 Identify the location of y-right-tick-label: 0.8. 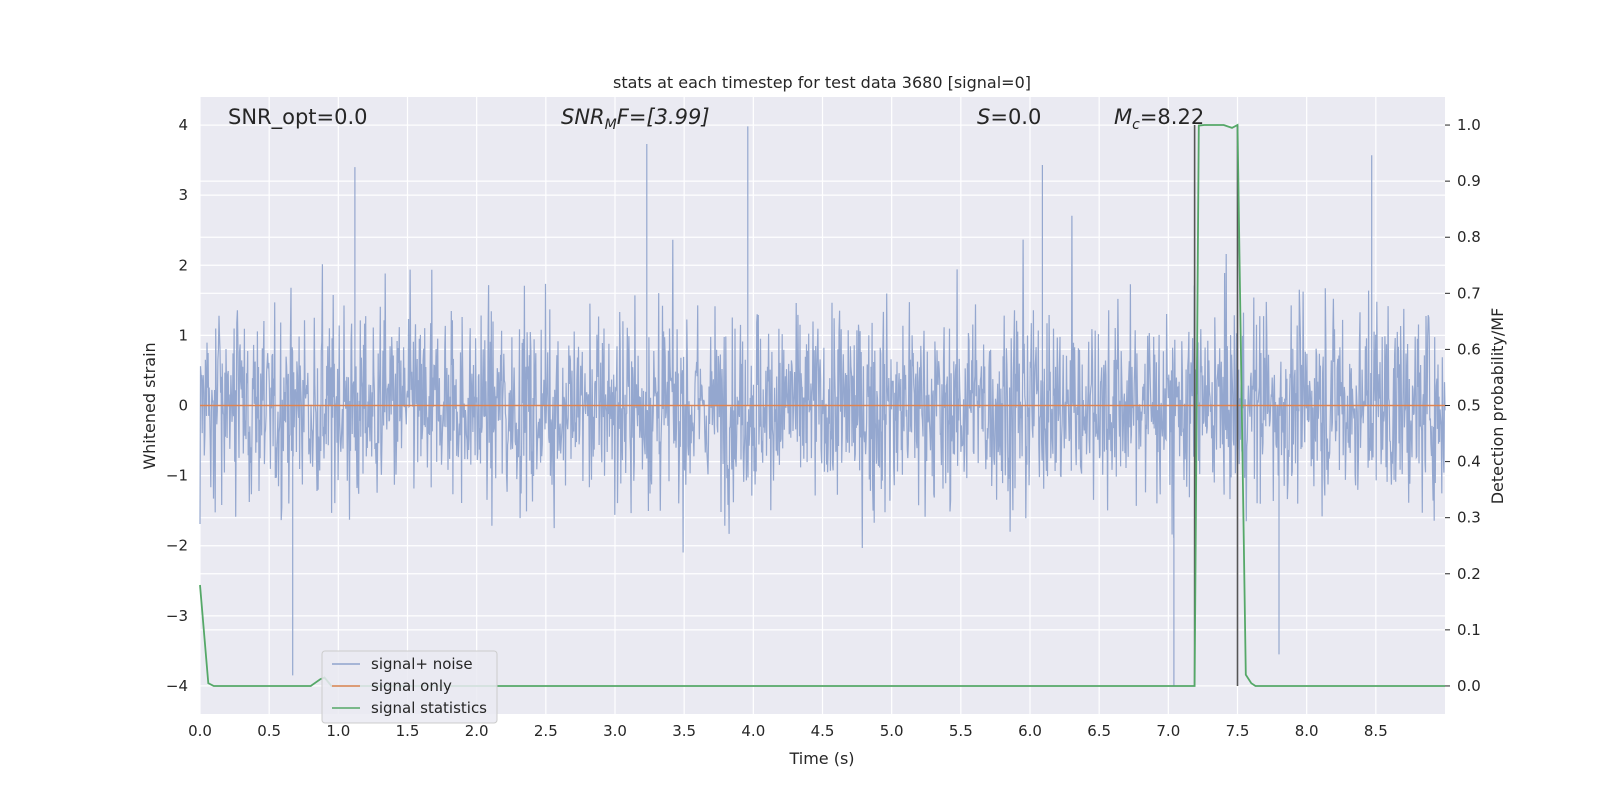
(1469, 237).